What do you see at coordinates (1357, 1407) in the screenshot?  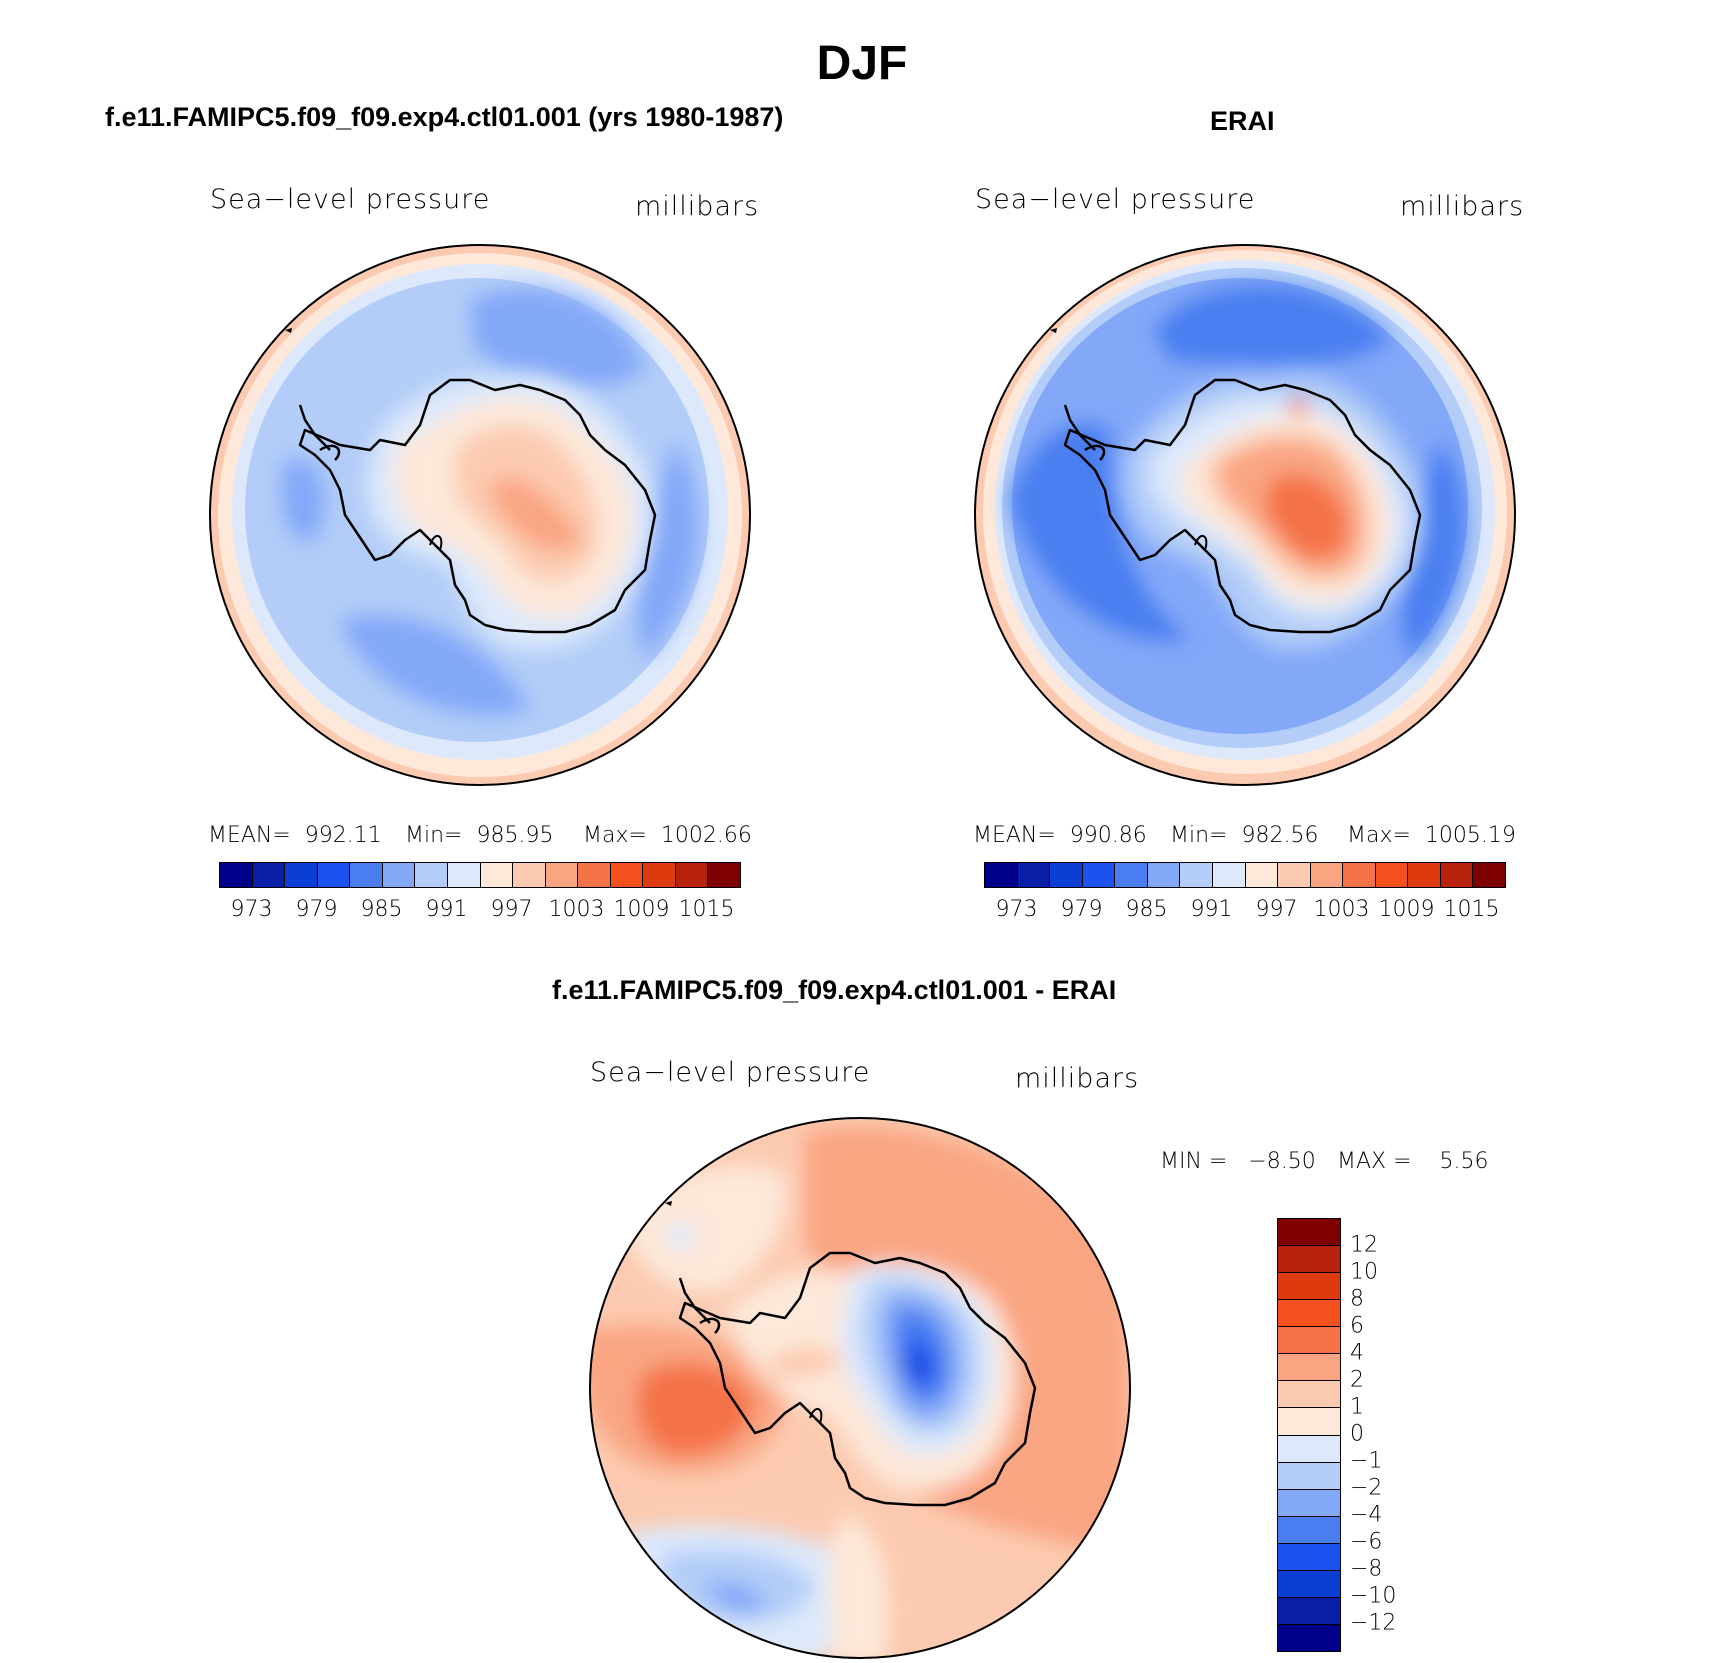 I see `diff-colorbar-tick-label: 1` at bounding box center [1357, 1407].